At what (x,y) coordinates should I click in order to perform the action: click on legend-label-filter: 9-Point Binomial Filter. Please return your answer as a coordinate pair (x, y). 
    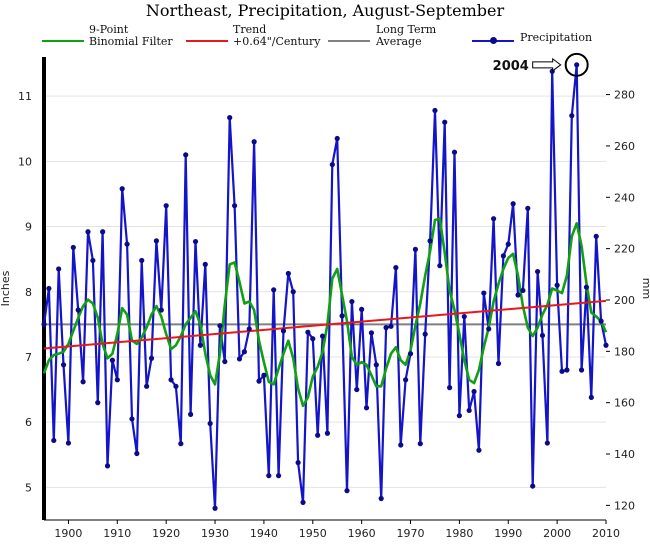
    Looking at the image, I should click on (131, 35).